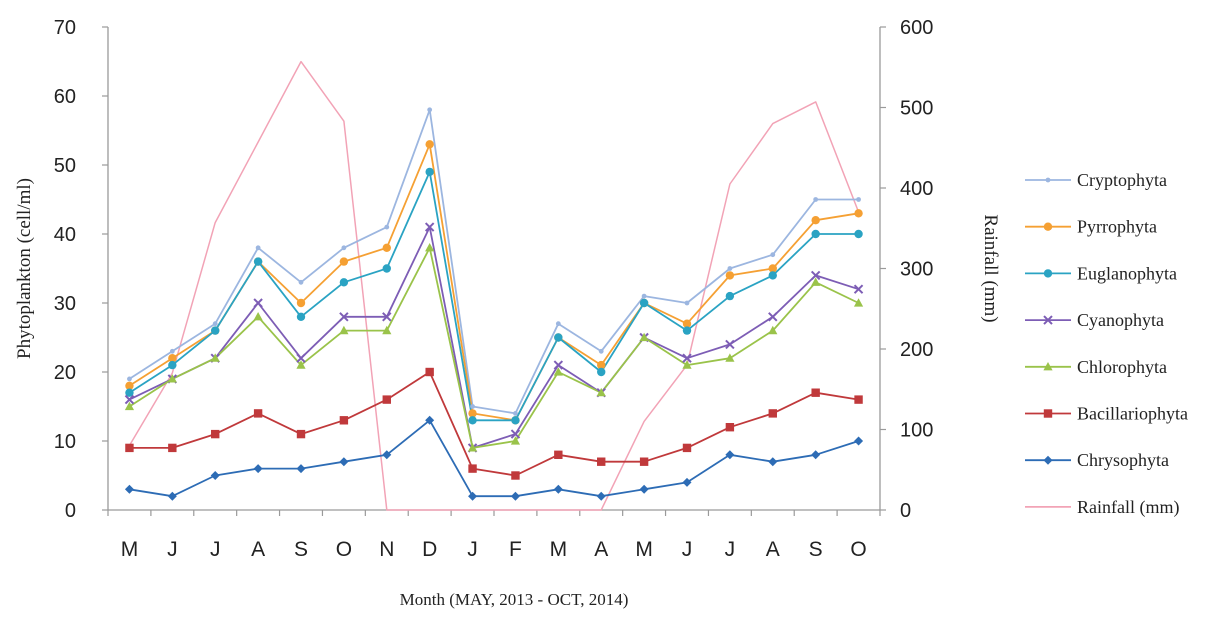 The image size is (1230, 618). Describe the element at coordinates (24, 268) in the screenshot. I see `y-axis-title: Phytoplankton (cell/ml)` at that location.